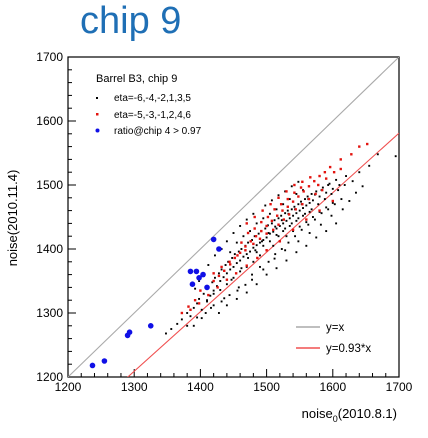 The height and width of the screenshot is (438, 428). I want to click on legend-label-red: eta=-5,-3,-1,2,4,6, so click(152, 115).